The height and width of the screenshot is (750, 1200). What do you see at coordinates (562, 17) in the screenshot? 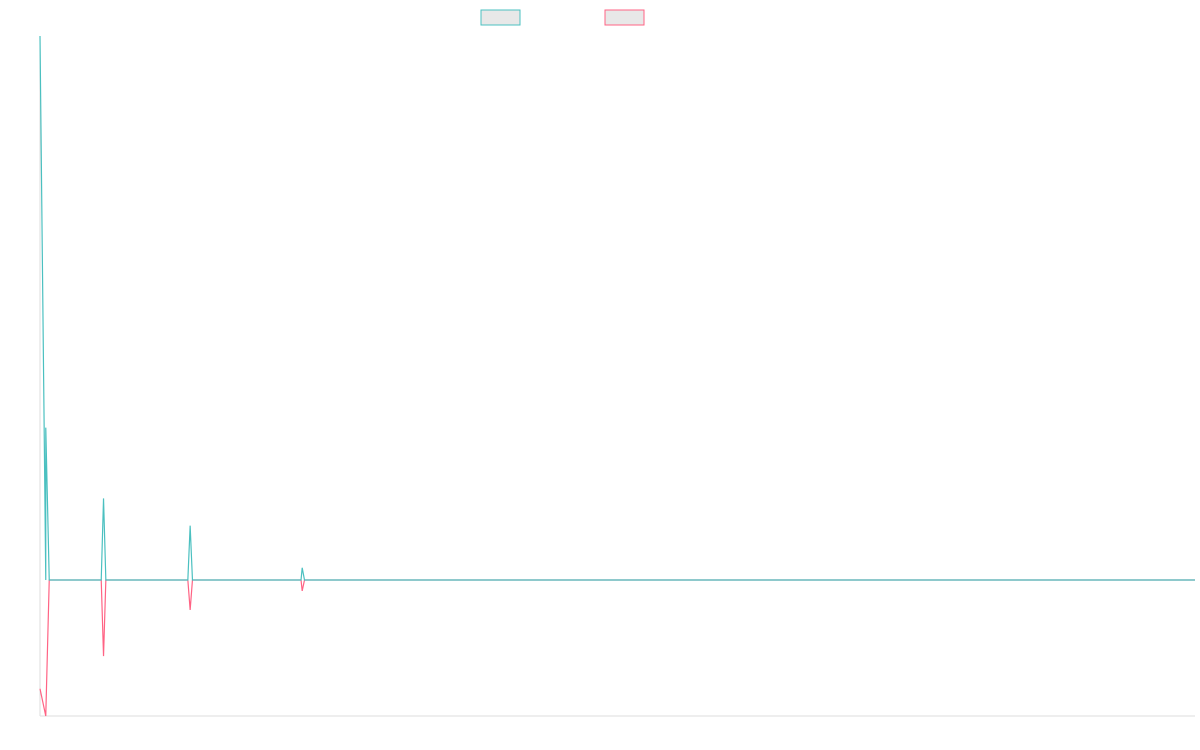
I see `legend` at bounding box center [562, 17].